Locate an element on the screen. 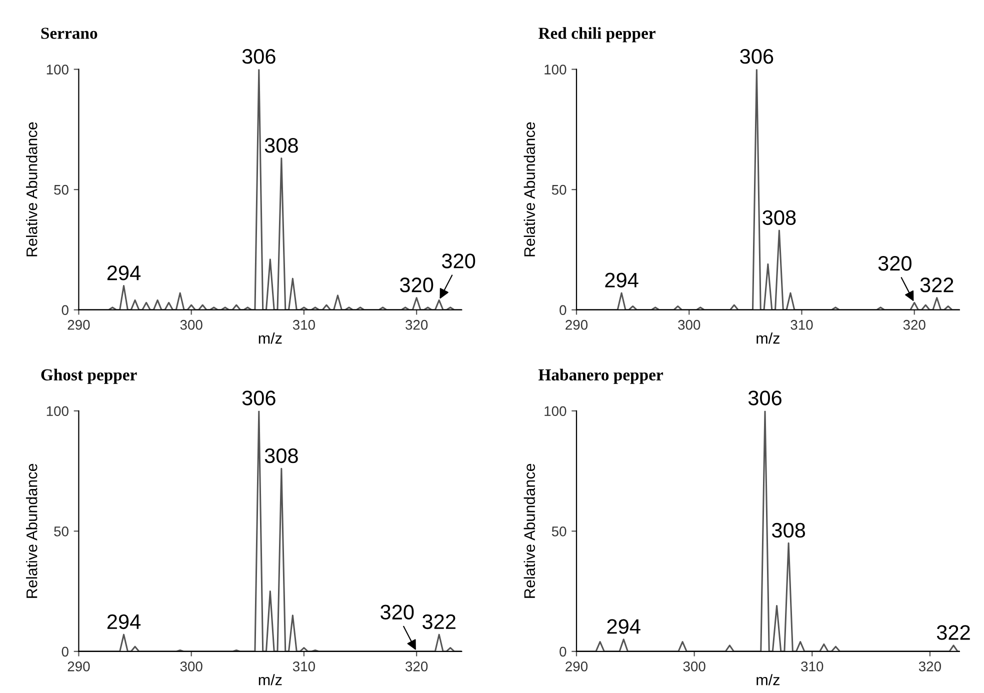 The image size is (984, 693). chart-title: Serrano is located at coordinates (69, 33).